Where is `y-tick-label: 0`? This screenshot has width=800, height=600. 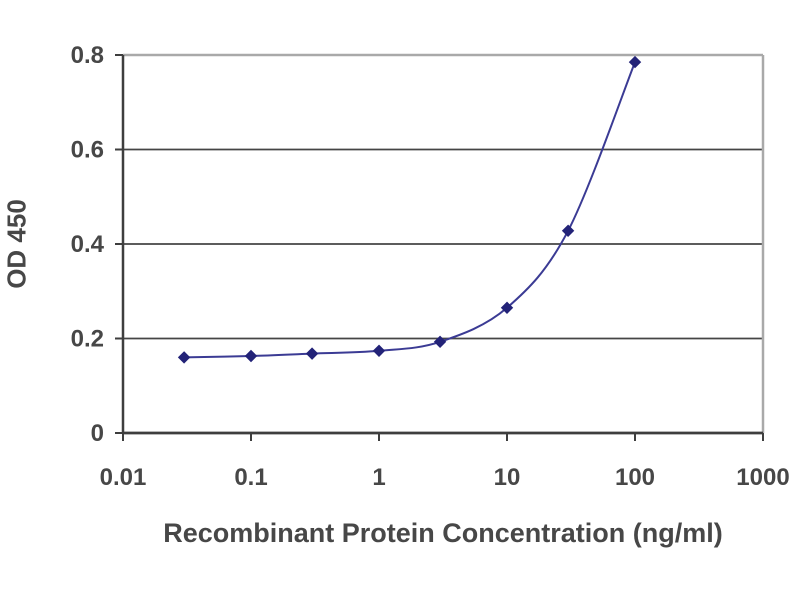
y-tick-label: 0 is located at coordinates (97, 433).